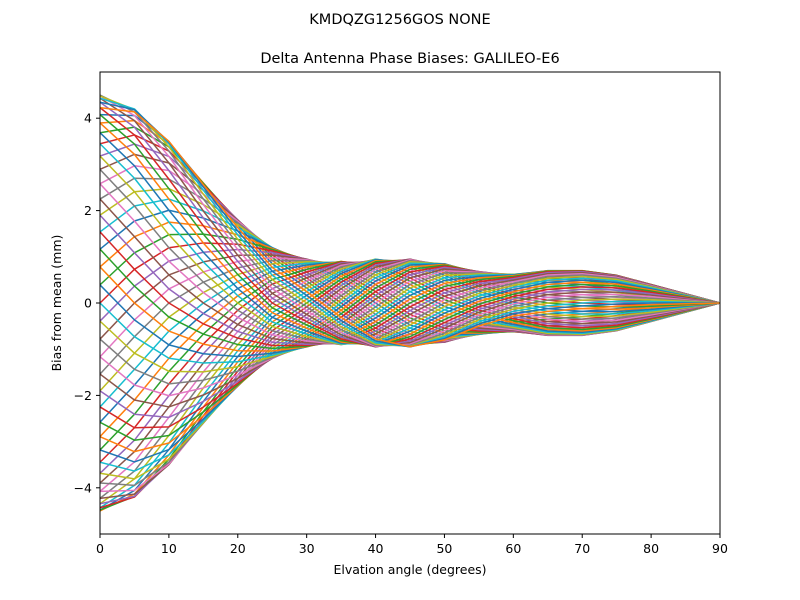 This screenshot has height=600, width=800. I want to click on x-tick-label: 0, so click(100, 548).